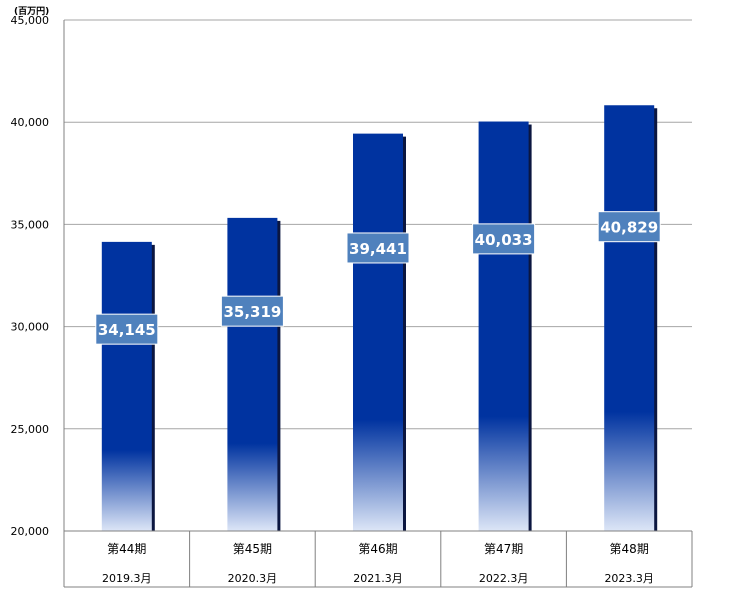 This screenshot has width=750, height=593. I want to click on category-label: 第44期, so click(126, 549).